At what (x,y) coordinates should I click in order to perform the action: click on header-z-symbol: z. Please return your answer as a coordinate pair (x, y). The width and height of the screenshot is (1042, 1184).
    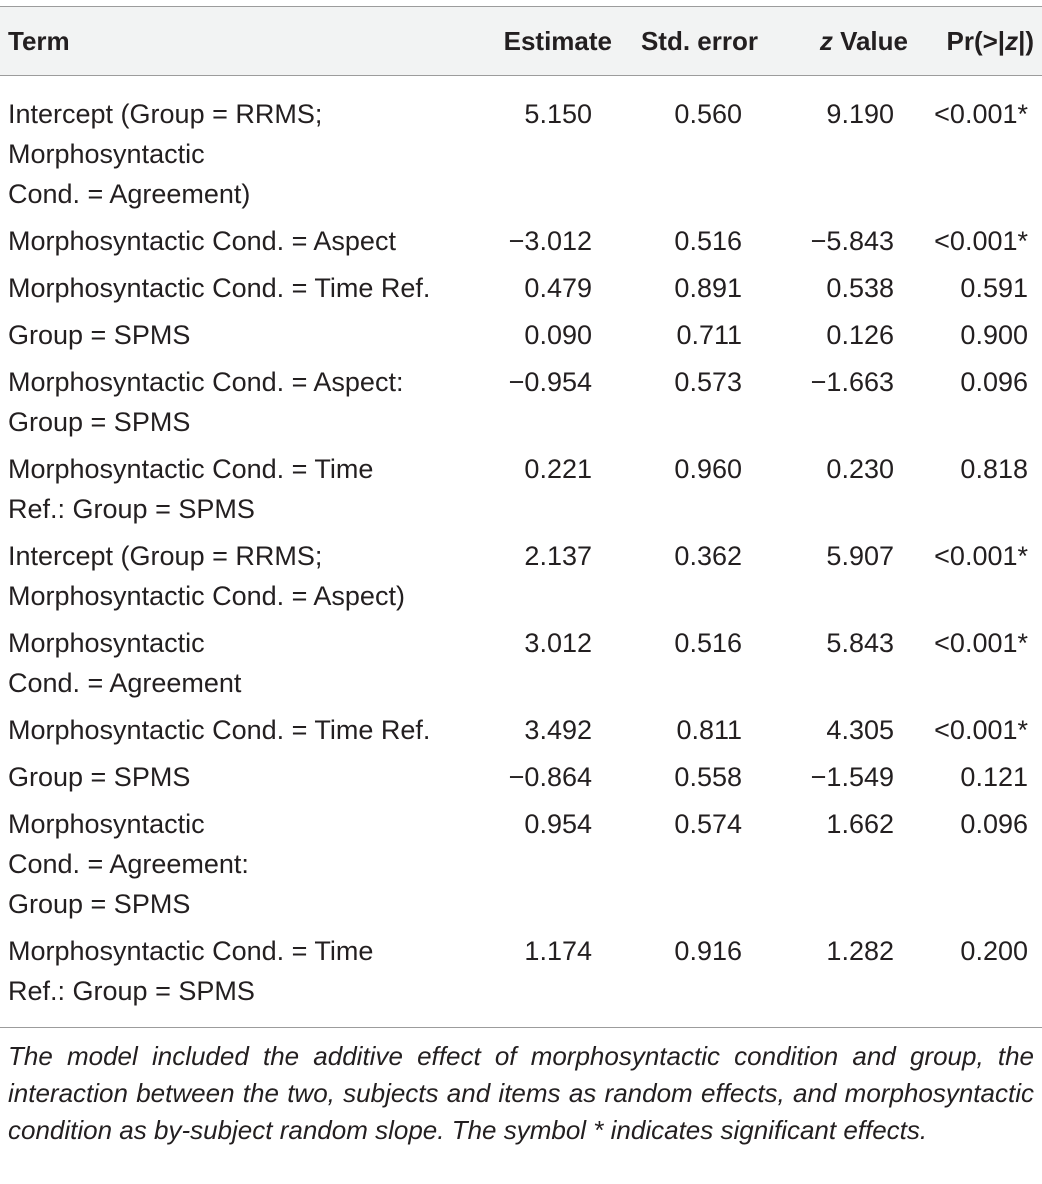
    Looking at the image, I should click on (826, 40).